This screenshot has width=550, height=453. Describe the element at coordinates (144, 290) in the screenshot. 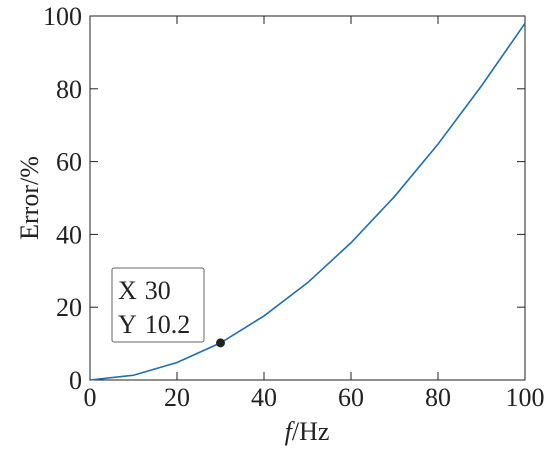

I see `datatip-x: X 30` at that location.